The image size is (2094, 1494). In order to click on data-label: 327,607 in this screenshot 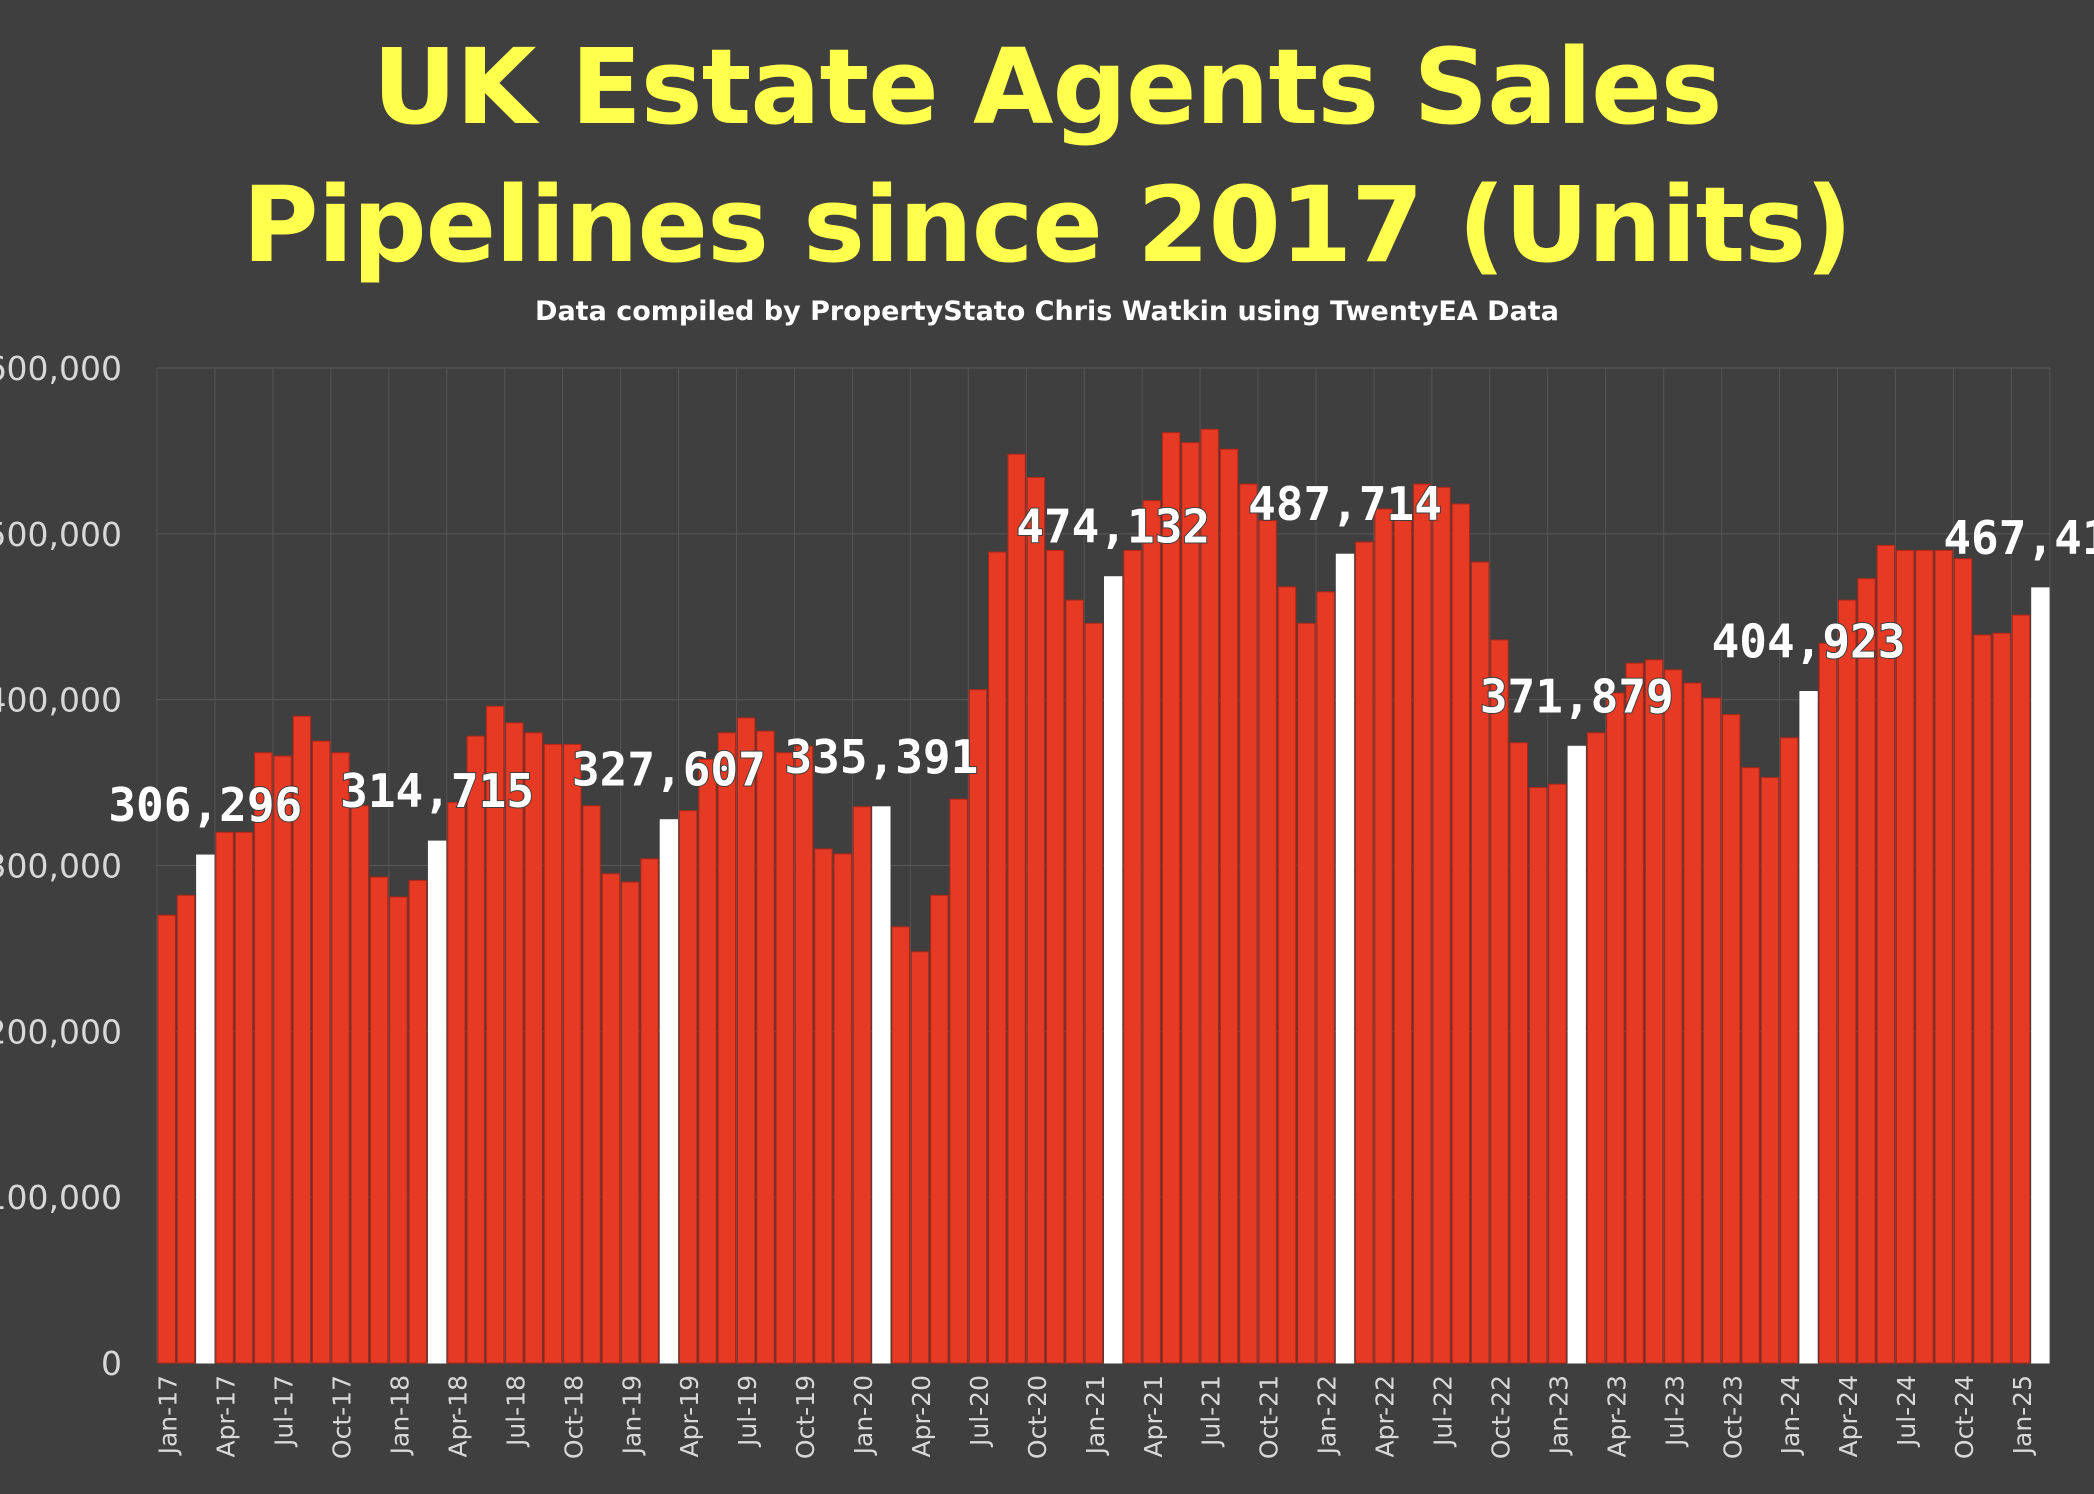, I will do `click(669, 770)`.